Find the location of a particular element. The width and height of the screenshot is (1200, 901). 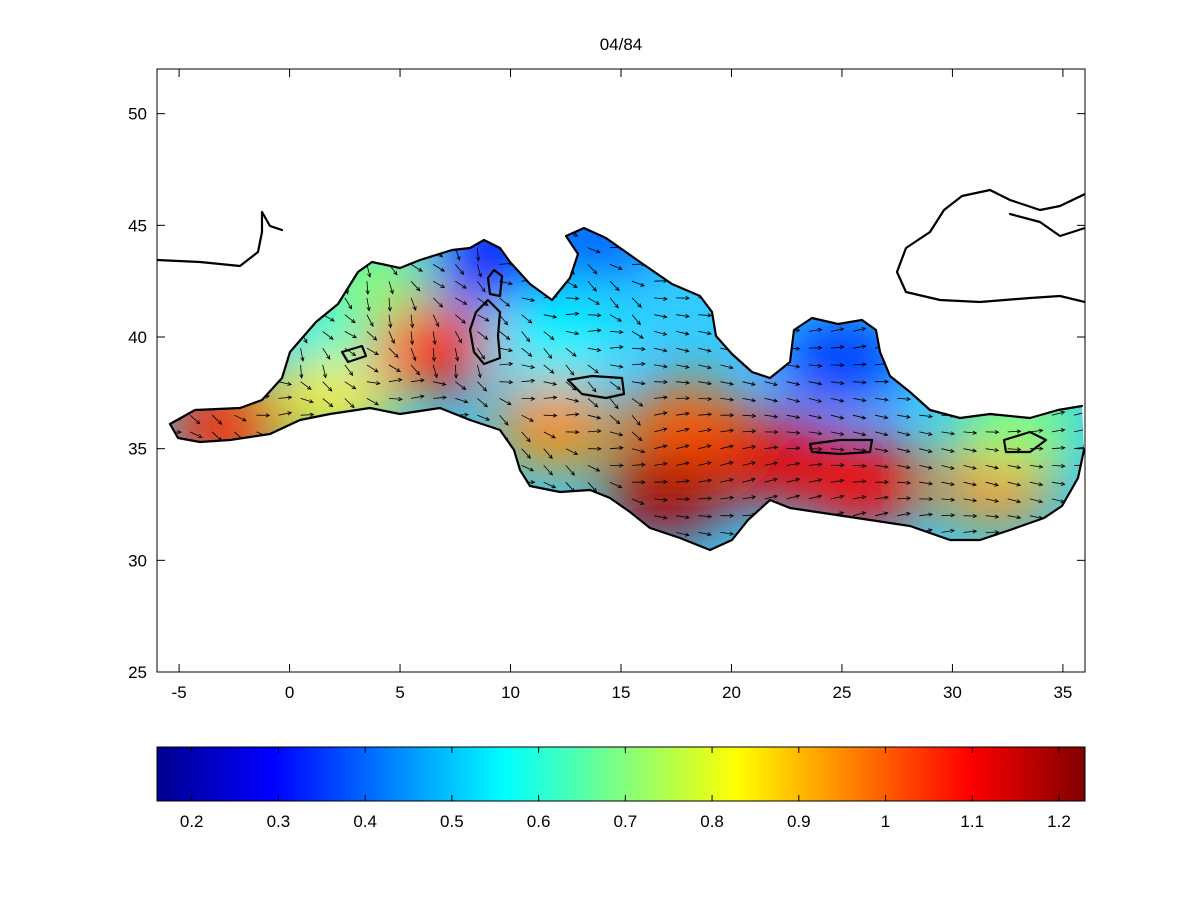

colorbar-tick-label: 1.1 is located at coordinates (972, 821).